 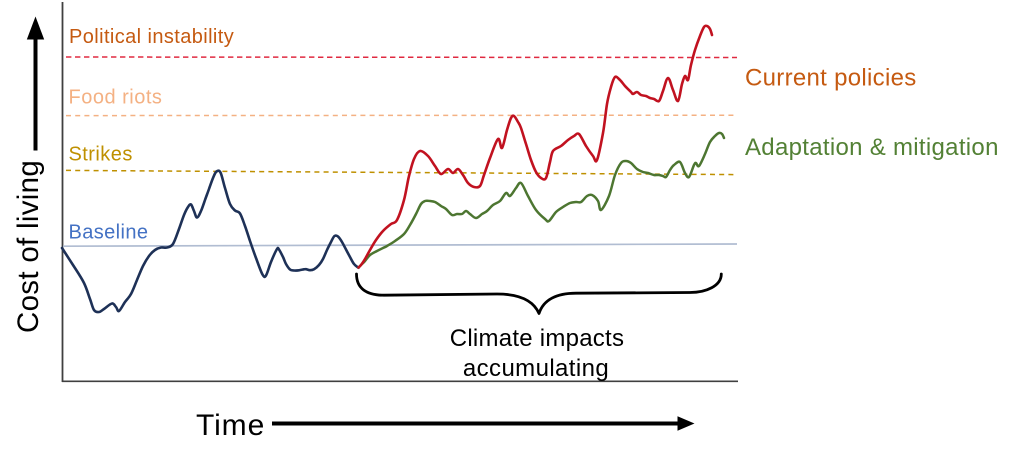 What do you see at coordinates (151, 37) in the screenshot?
I see `svg-text: Political instability` at bounding box center [151, 37].